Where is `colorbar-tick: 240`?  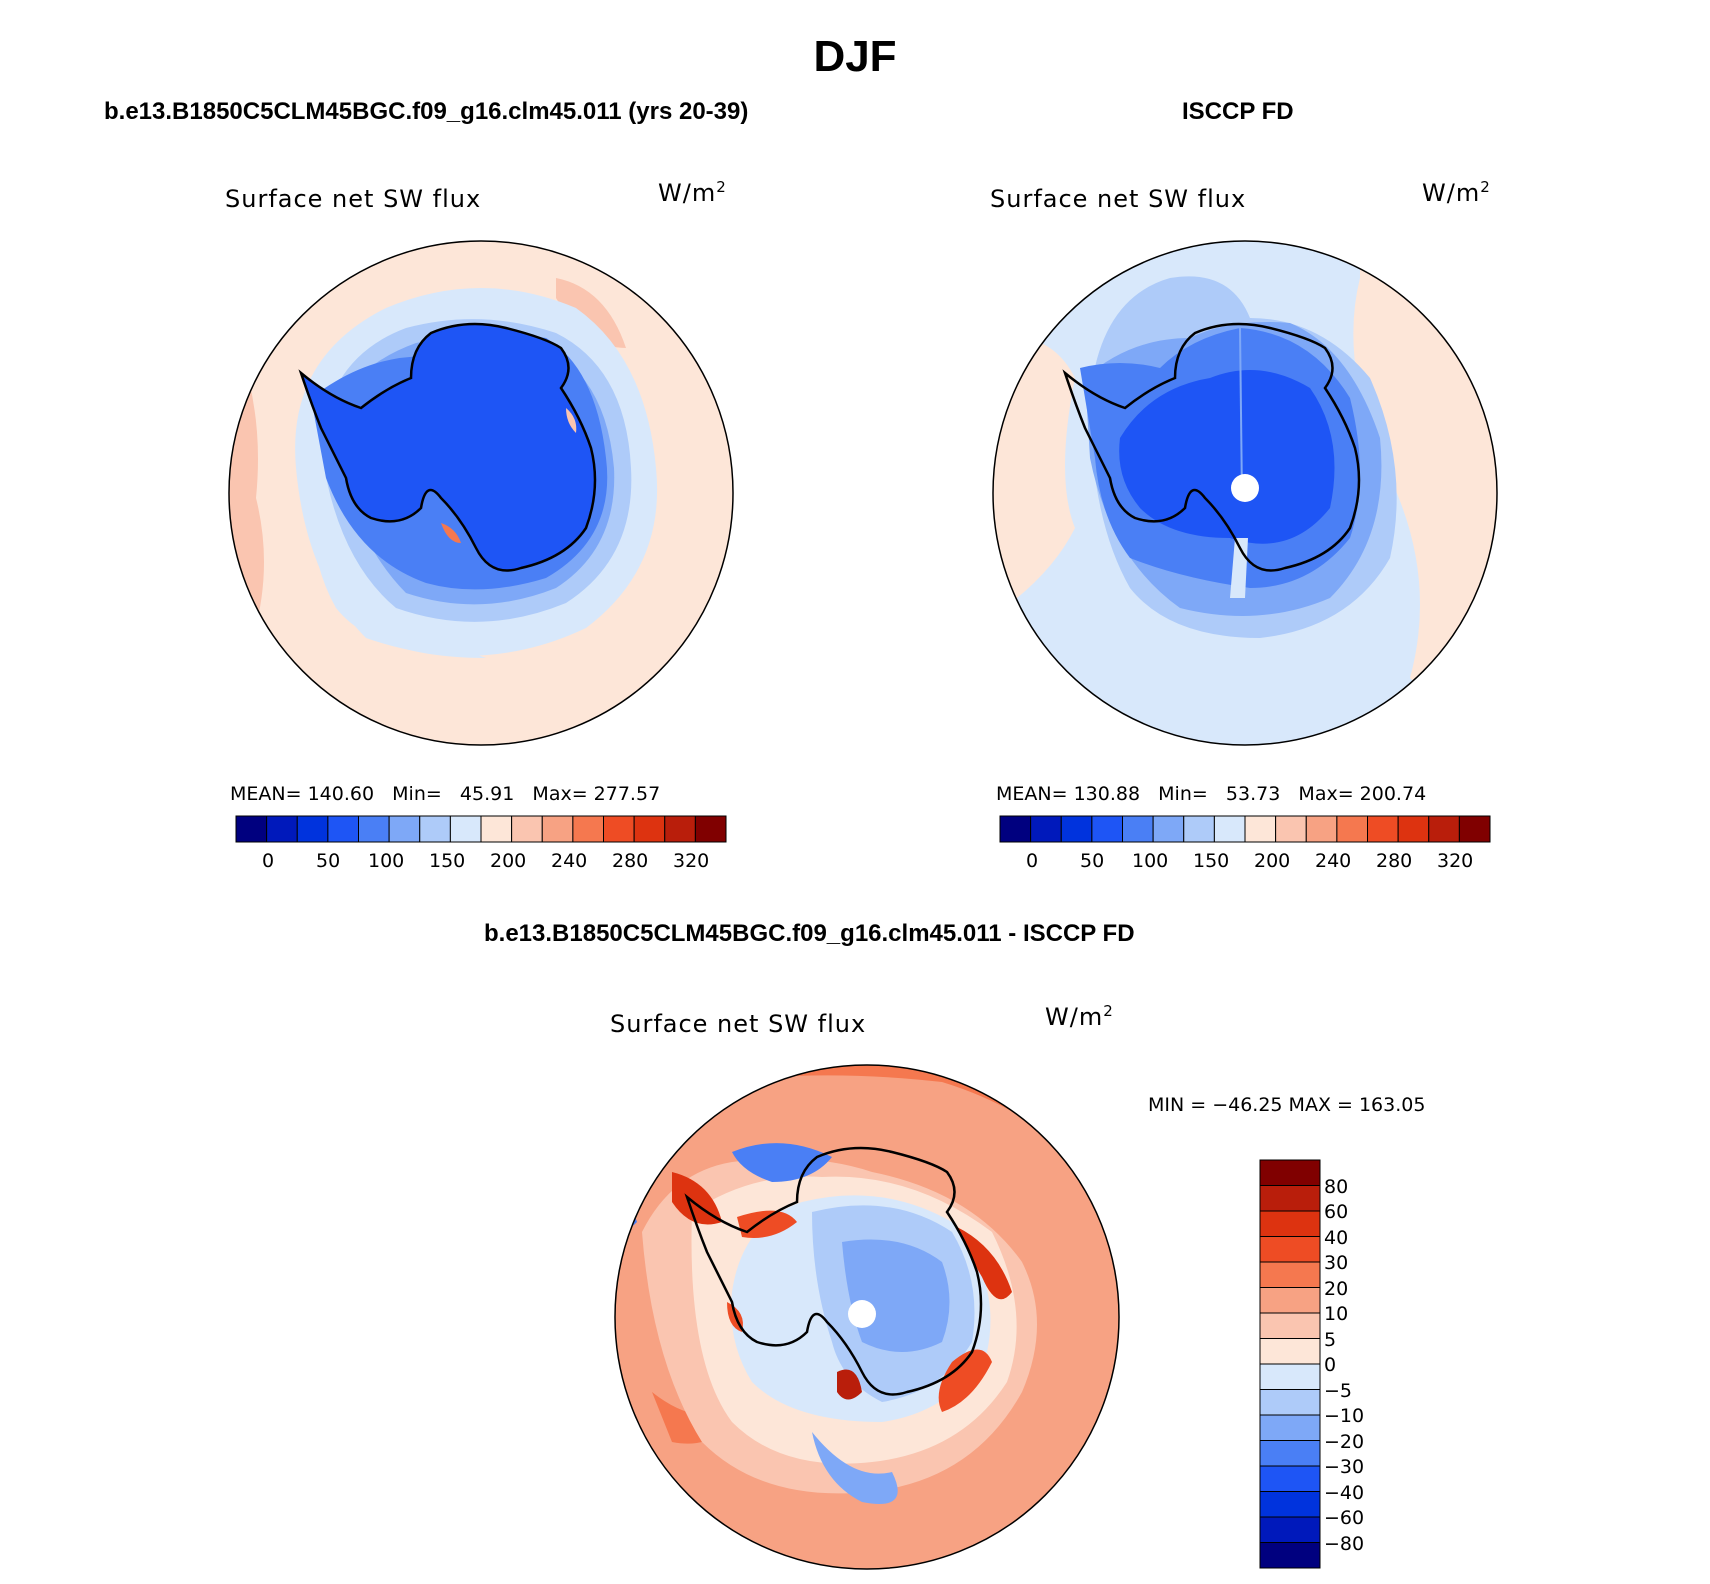
colorbar-tick: 240 is located at coordinates (1333, 861).